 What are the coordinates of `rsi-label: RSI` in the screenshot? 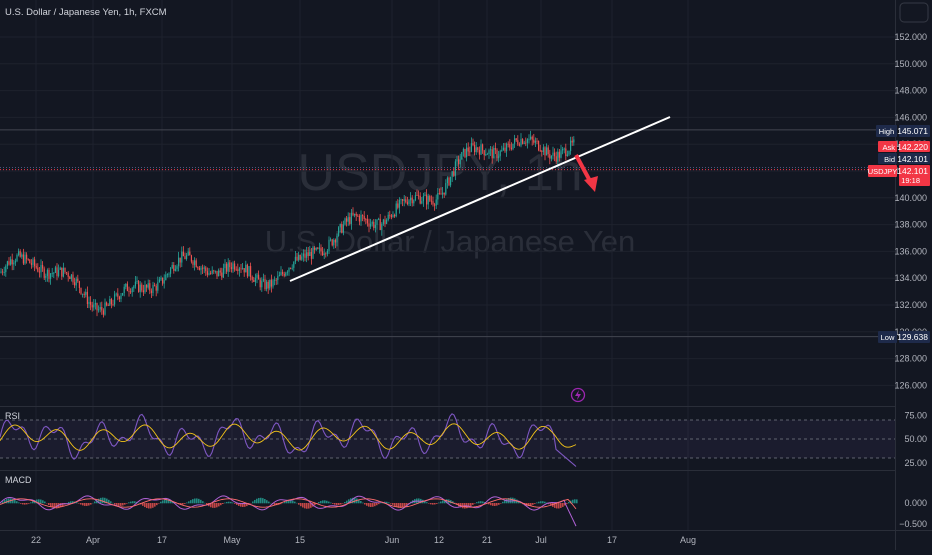 It's located at (12, 416).